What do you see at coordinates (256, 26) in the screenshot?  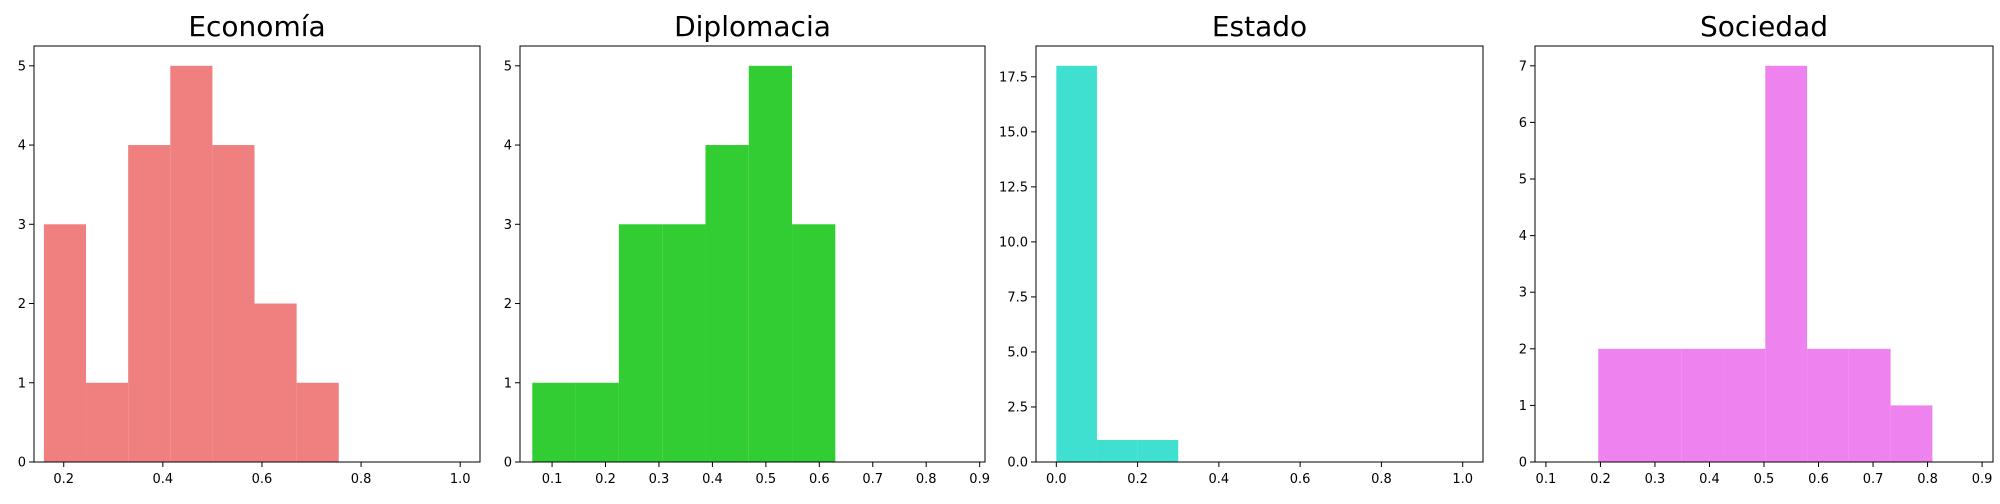 I see `chart-title: Economía` at bounding box center [256, 26].